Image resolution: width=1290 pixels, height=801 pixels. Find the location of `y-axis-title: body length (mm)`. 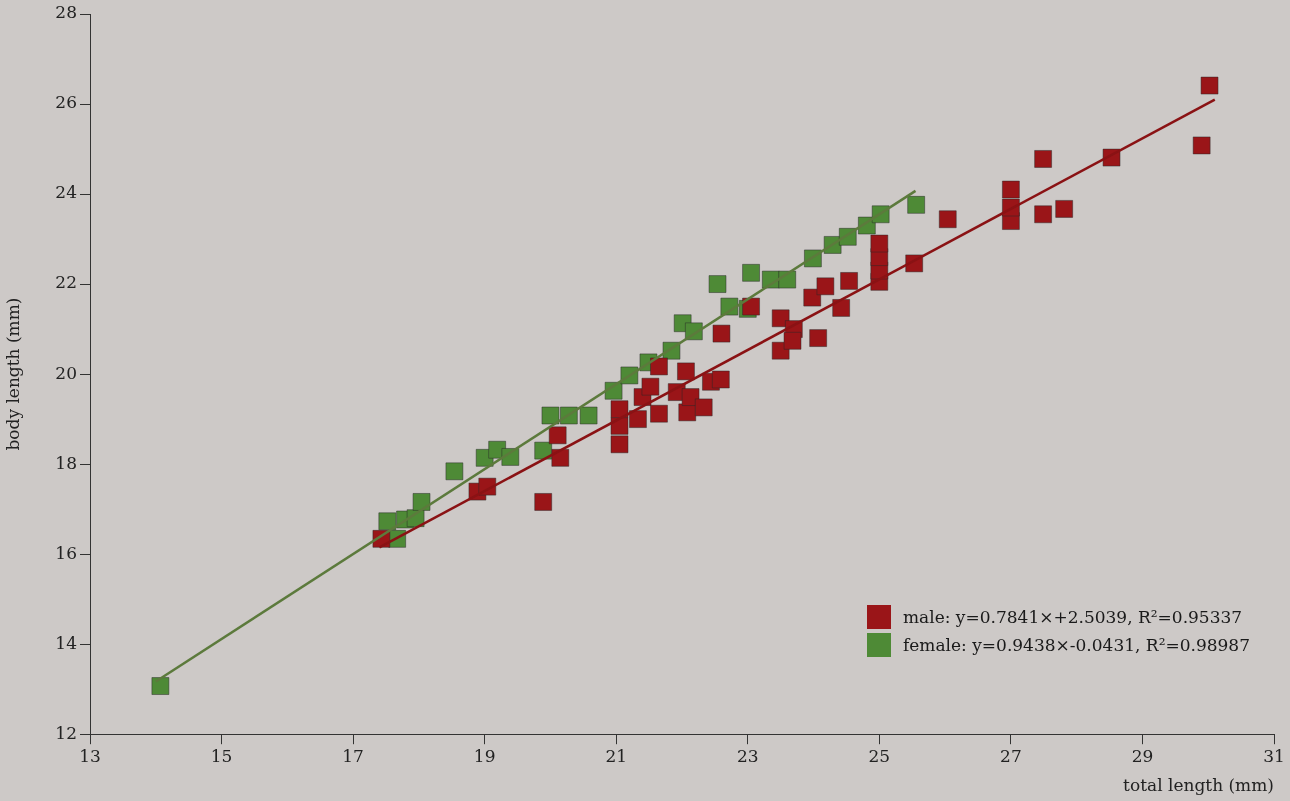

y-axis-title: body length (mm) is located at coordinates (12, 374).